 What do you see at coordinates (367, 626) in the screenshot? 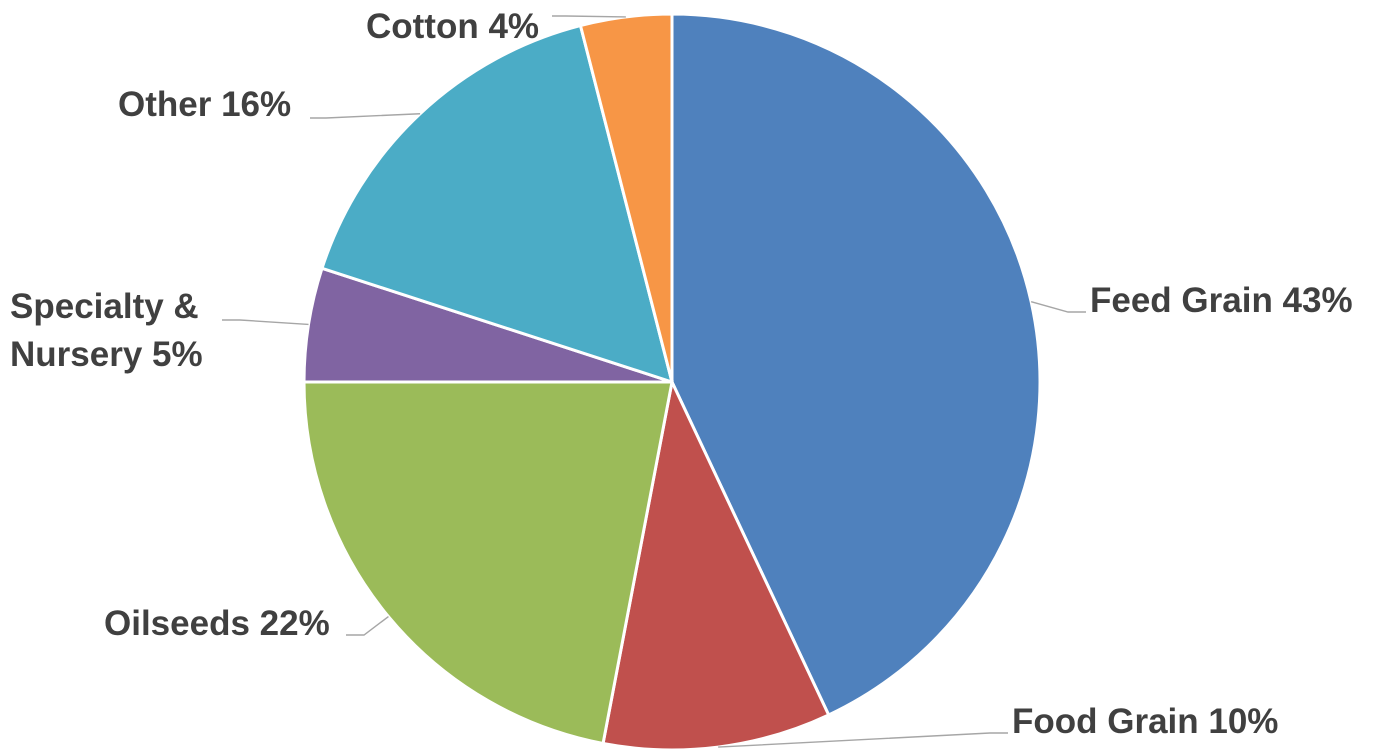
I see `leader-line-oilseeds` at bounding box center [367, 626].